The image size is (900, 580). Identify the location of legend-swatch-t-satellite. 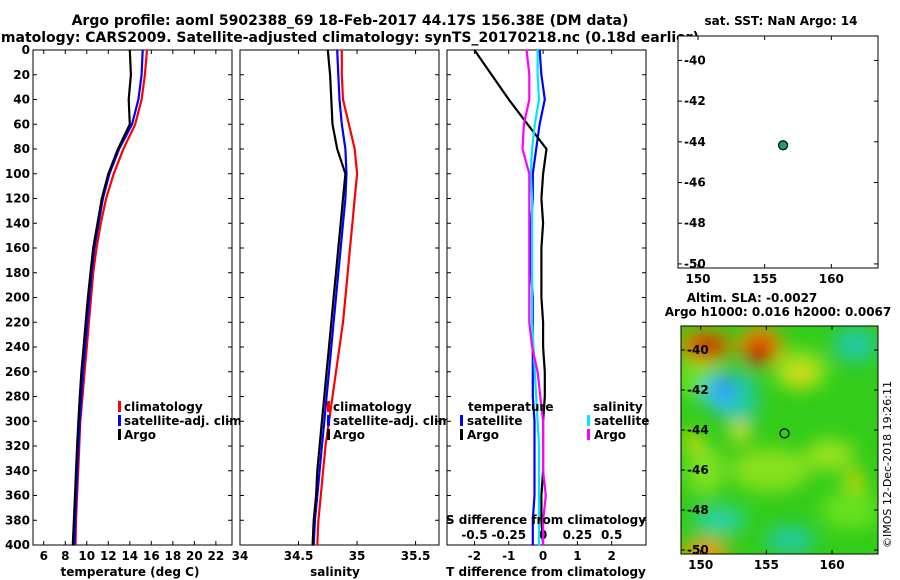
(461, 420).